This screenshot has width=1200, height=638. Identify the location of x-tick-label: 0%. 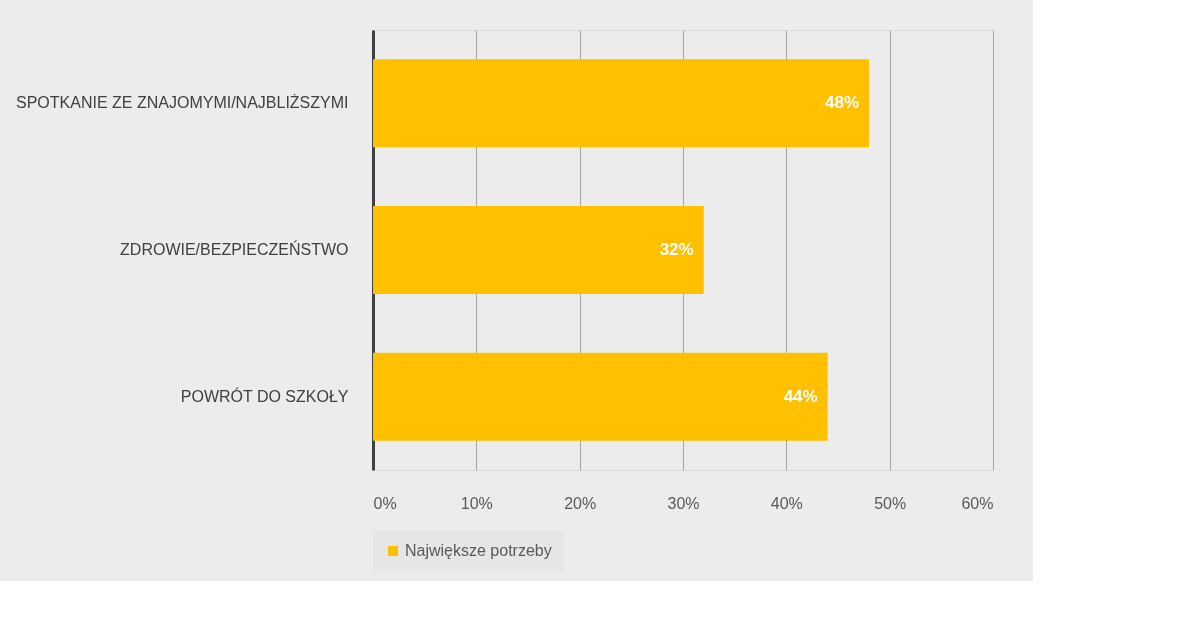
(385, 503).